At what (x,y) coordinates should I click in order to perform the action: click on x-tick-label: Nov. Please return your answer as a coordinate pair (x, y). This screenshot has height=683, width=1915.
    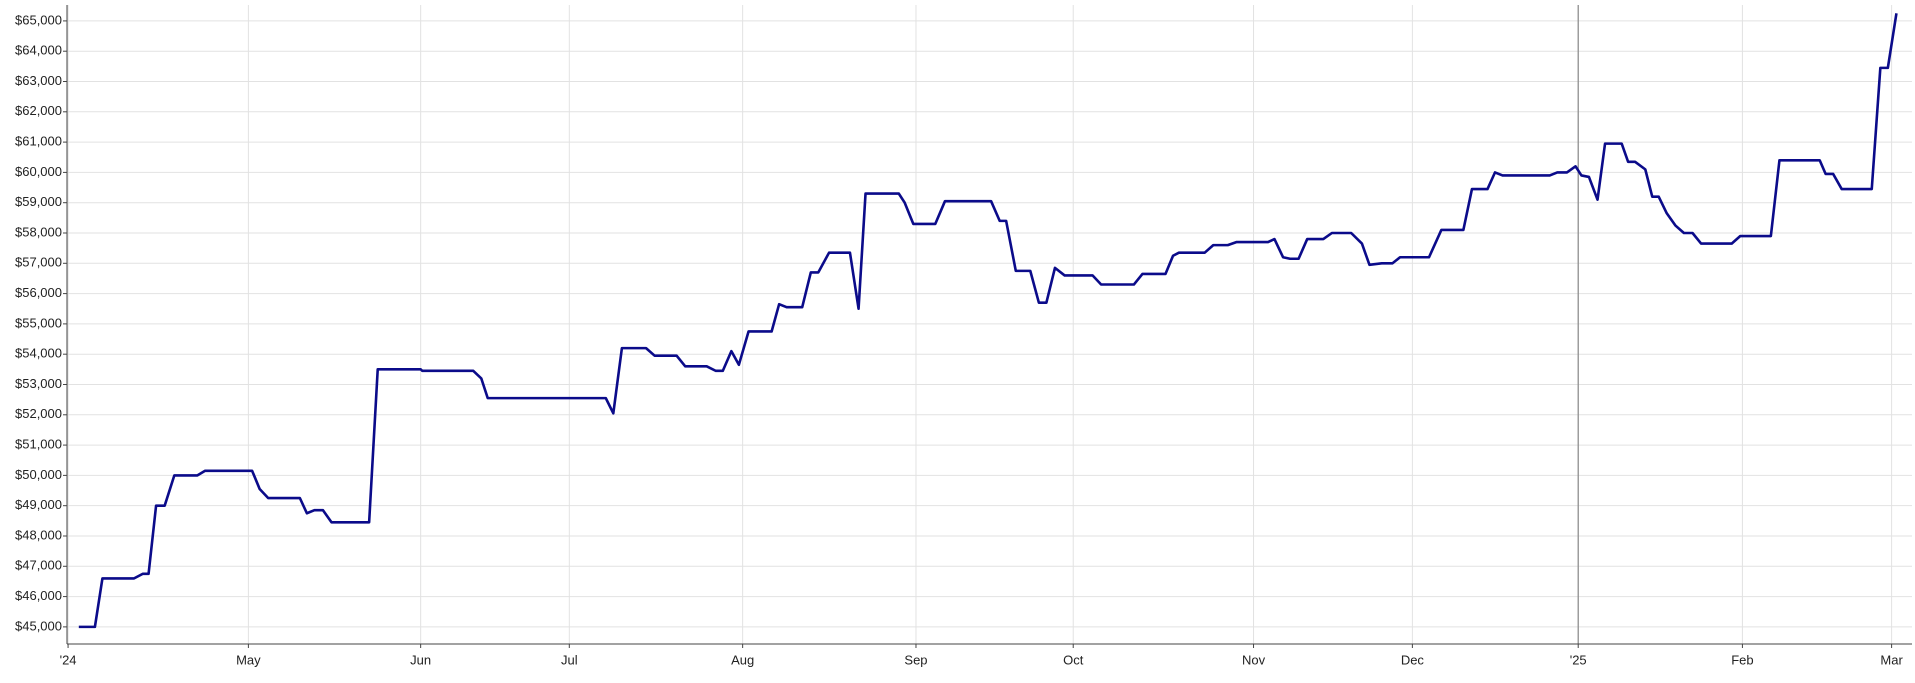
    Looking at the image, I should click on (1254, 659).